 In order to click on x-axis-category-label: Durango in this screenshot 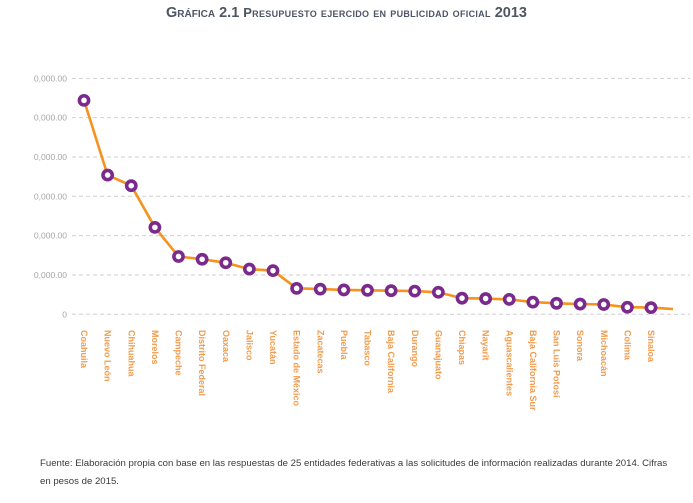, I will do `click(415, 349)`.